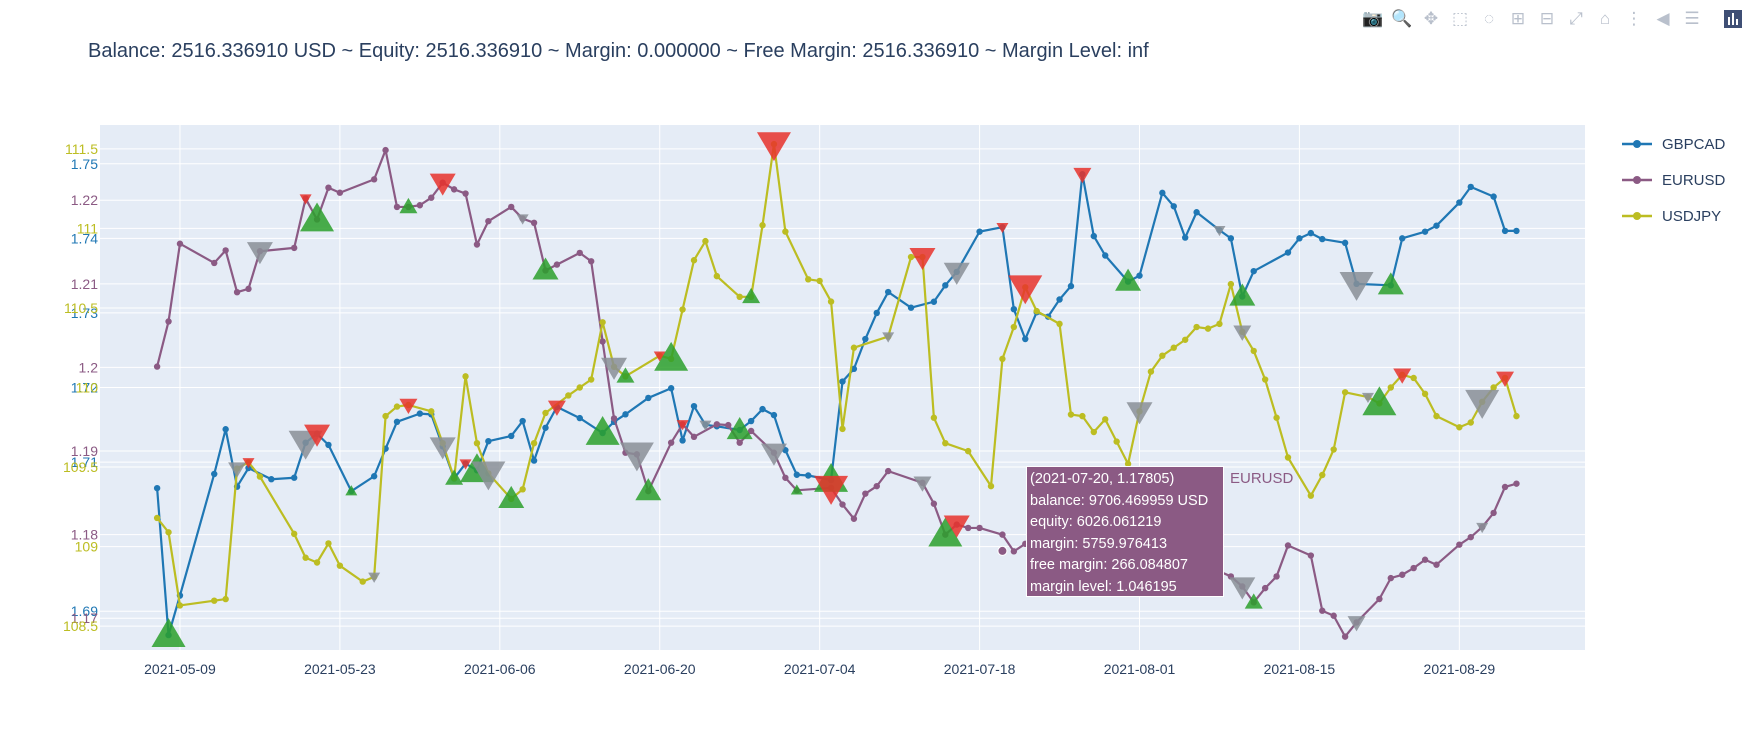  Describe the element at coordinates (1489, 18) in the screenshot. I see `lasso-select-icon: ◌` at that location.